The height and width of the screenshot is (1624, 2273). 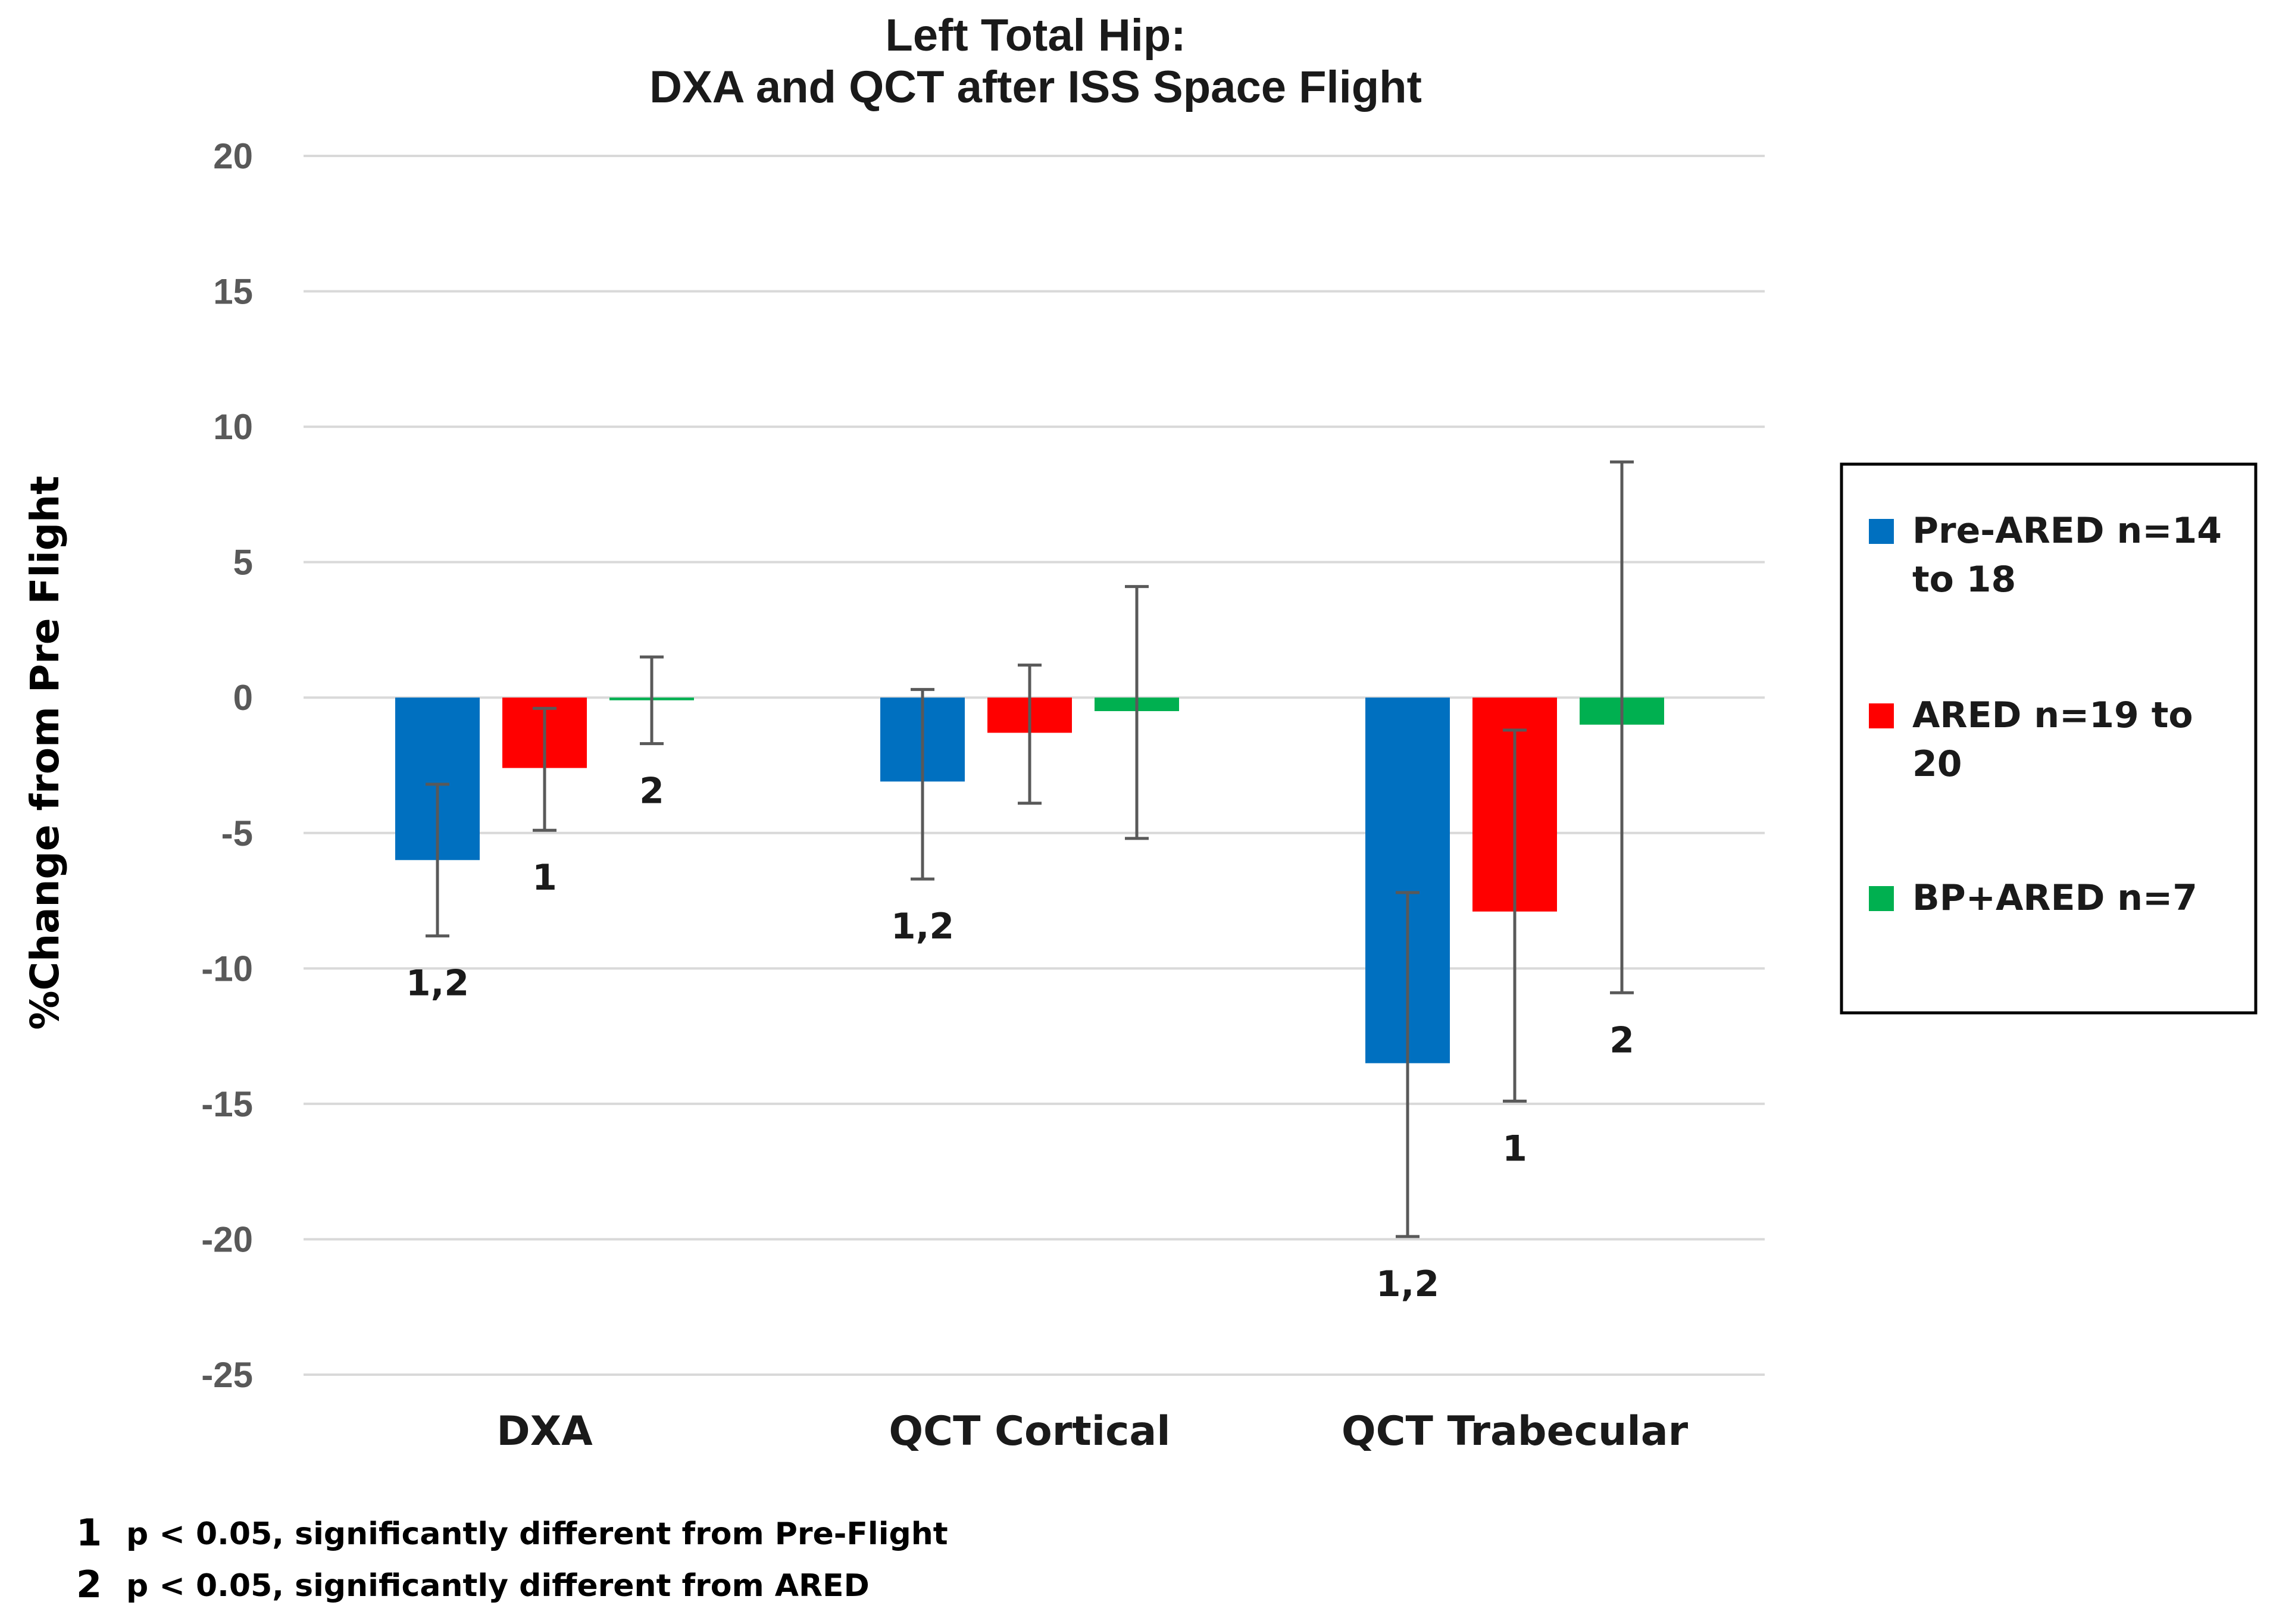 I want to click on legend-label: ARED n=19 to, so click(x=2052, y=715).